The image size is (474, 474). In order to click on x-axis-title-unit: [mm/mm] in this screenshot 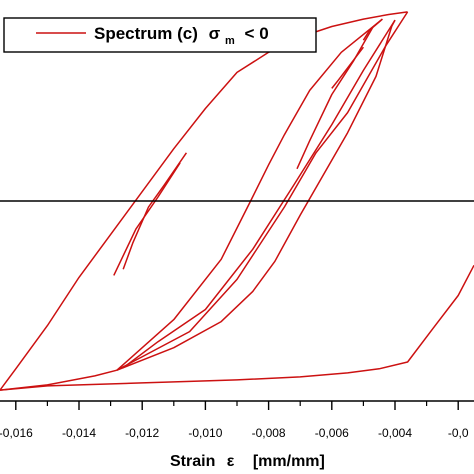, I will do `click(289, 461)`.